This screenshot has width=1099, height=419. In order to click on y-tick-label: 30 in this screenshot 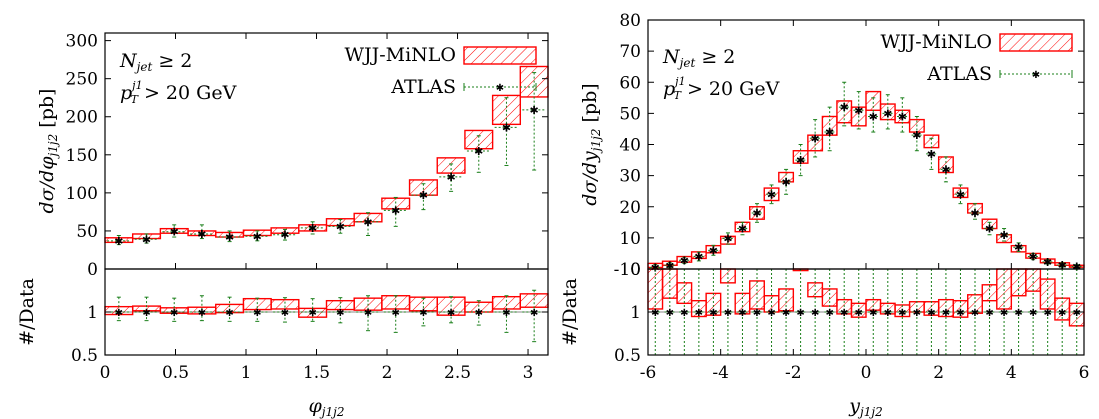, I will do `click(630, 177)`.